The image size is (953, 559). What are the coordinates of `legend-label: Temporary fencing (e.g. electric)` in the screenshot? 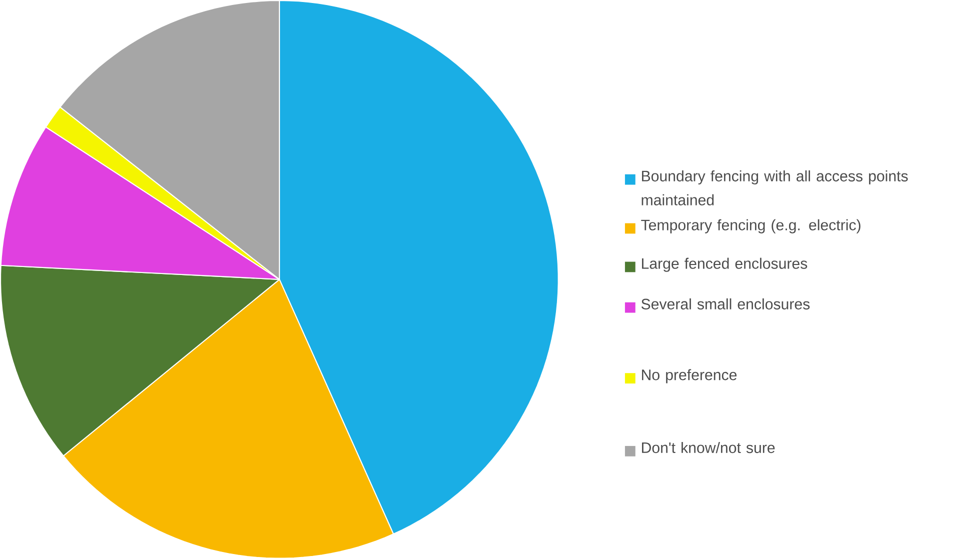 It's located at (750, 226).